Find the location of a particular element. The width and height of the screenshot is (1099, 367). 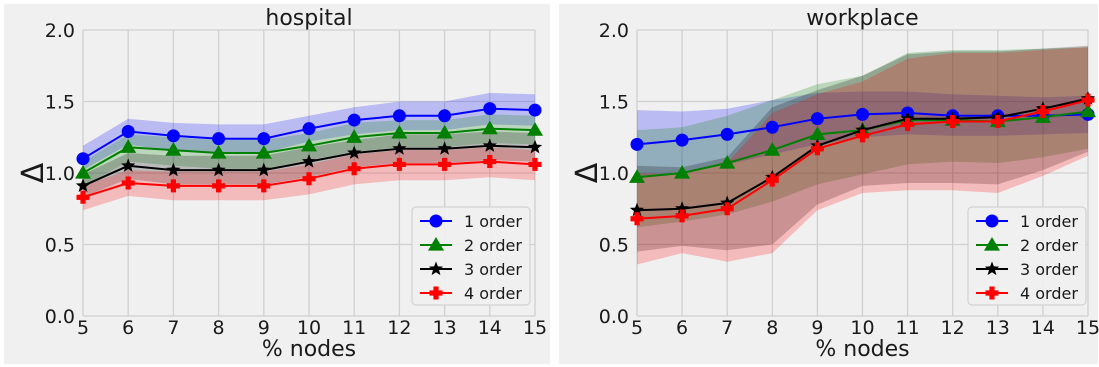

x-tick-label: 5 is located at coordinates (83, 328).